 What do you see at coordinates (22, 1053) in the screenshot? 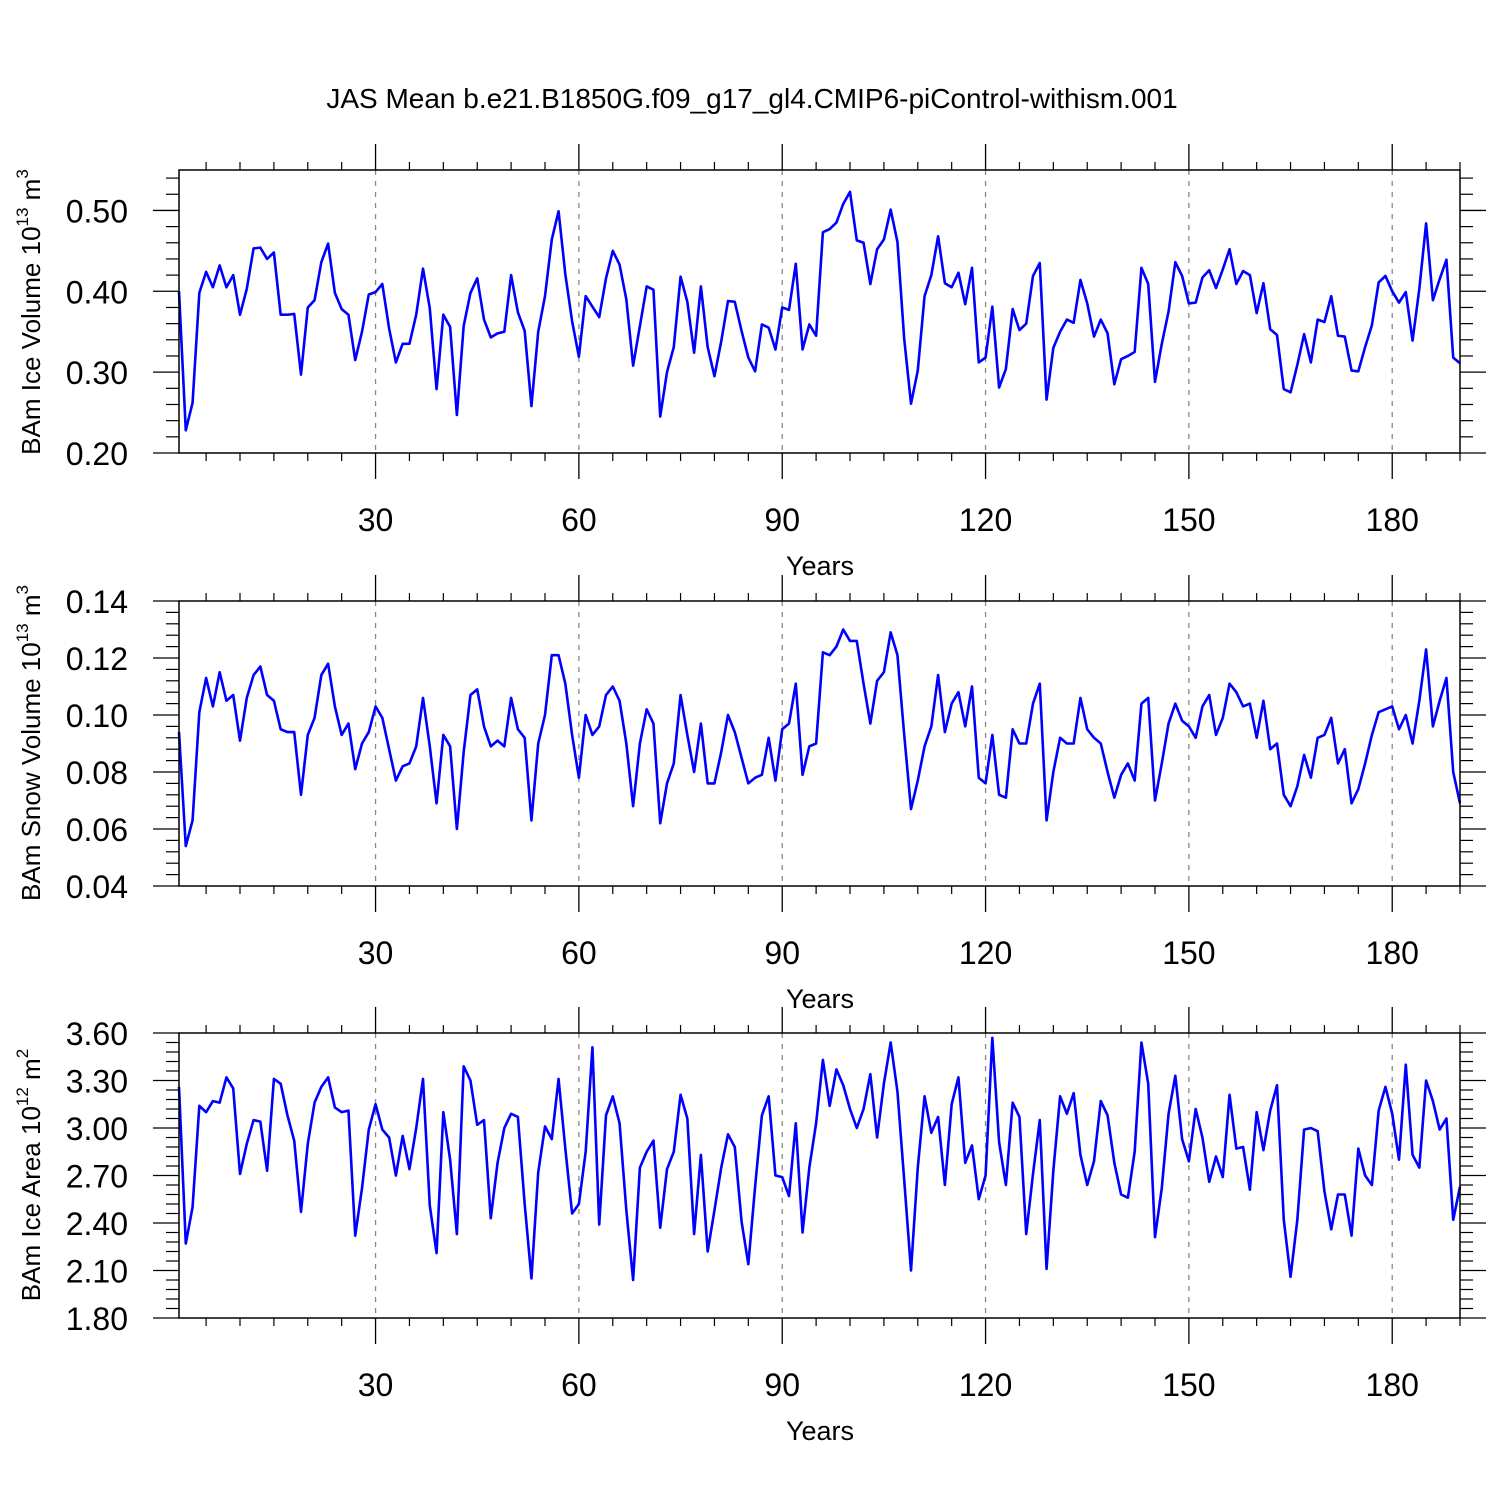
I see `y-axis-label-unit-exponent: 2` at bounding box center [22, 1053].